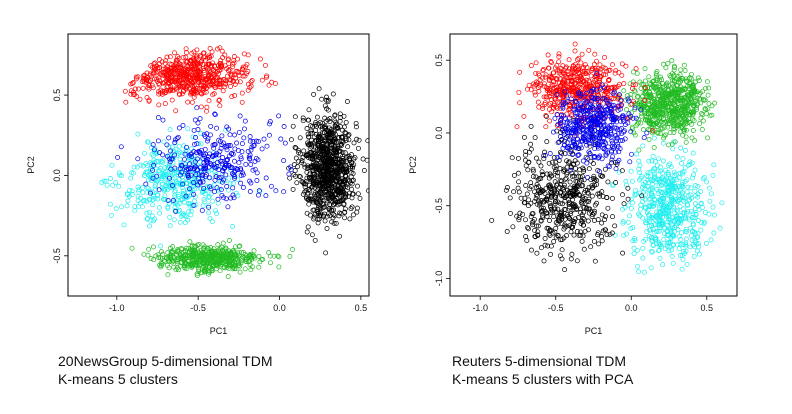 The height and width of the screenshot is (414, 792). I want to click on y-tick-label: 0.0, so click(57, 175).